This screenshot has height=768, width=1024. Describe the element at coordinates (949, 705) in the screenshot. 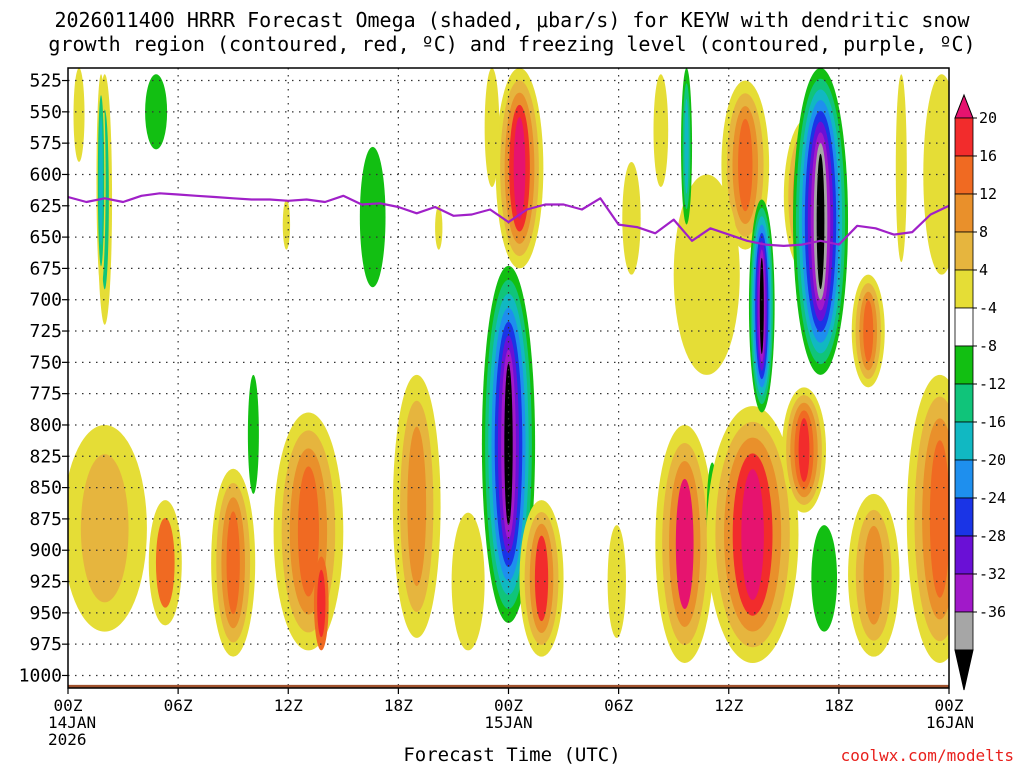

I see `x-tick-label-48-0: 00Z` at that location.